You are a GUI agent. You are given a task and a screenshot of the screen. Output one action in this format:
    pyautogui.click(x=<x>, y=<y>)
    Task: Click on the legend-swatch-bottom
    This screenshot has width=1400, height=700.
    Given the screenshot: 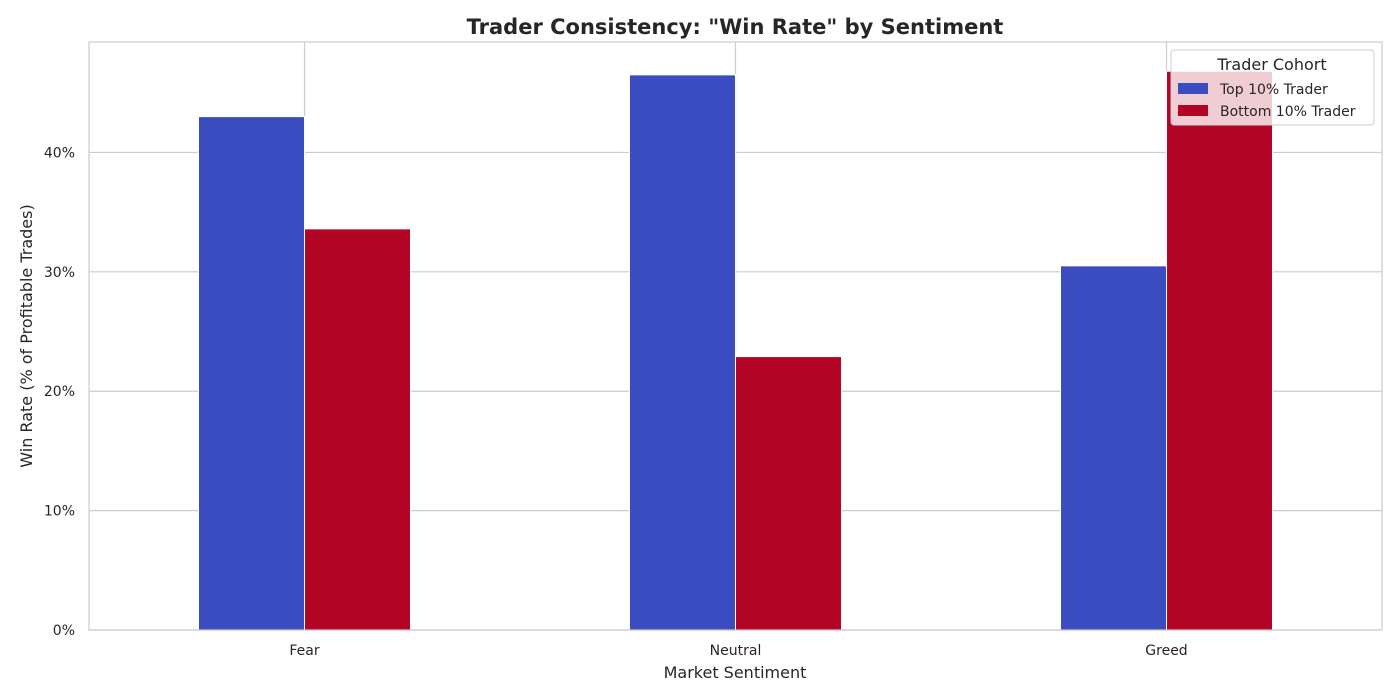 What is the action you would take?
    pyautogui.click(x=1193, y=110)
    